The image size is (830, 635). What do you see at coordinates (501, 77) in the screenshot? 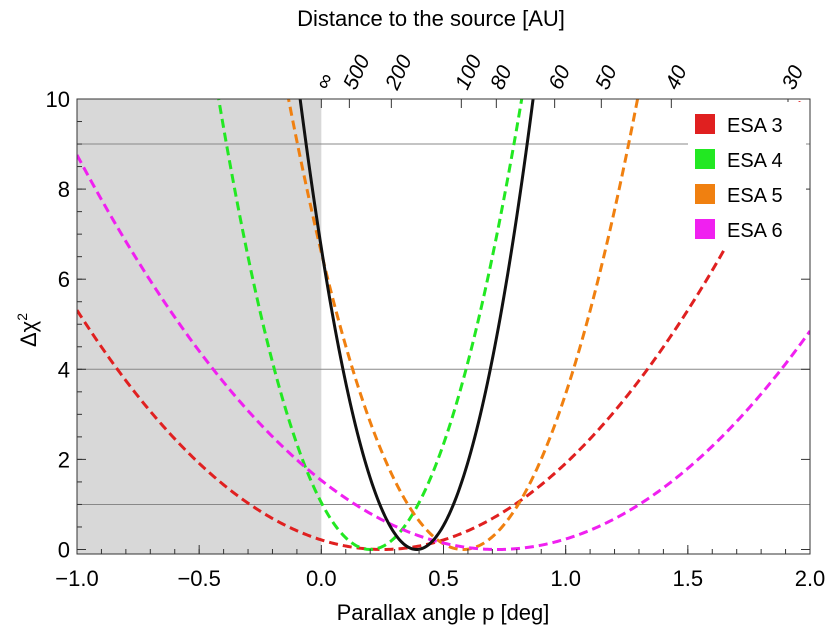
I see `top-tick-label: 80` at bounding box center [501, 77].